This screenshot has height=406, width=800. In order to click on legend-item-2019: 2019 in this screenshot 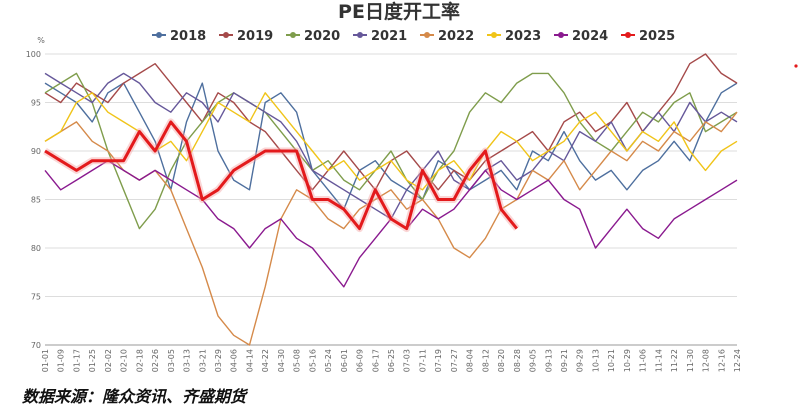, I will do `click(246, 36)`.